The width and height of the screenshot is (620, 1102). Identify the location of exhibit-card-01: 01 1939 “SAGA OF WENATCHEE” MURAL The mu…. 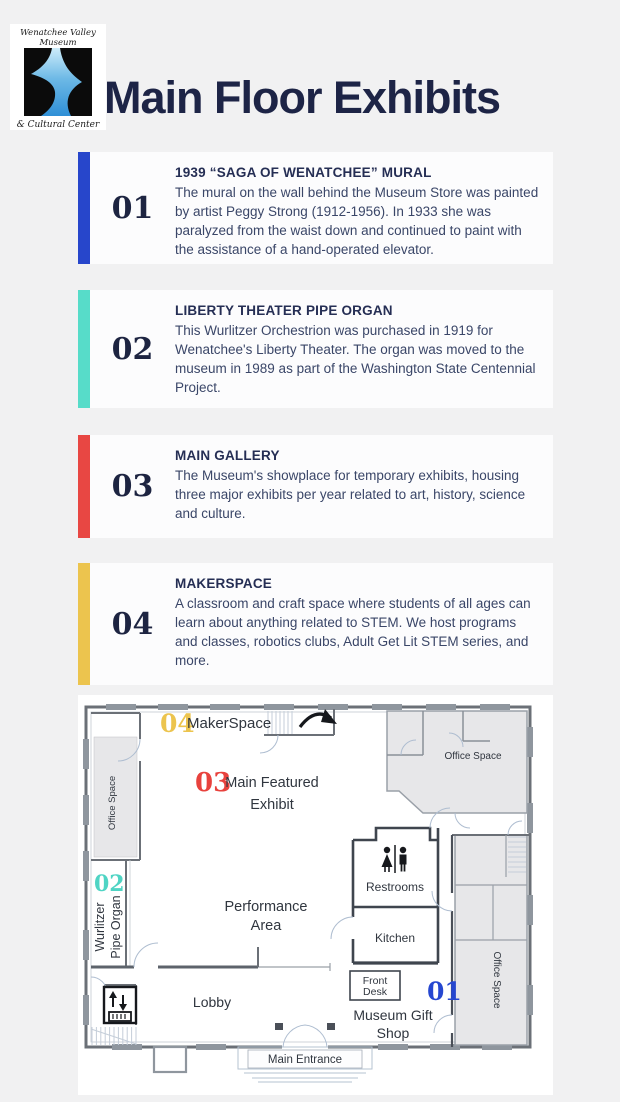
(315, 208).